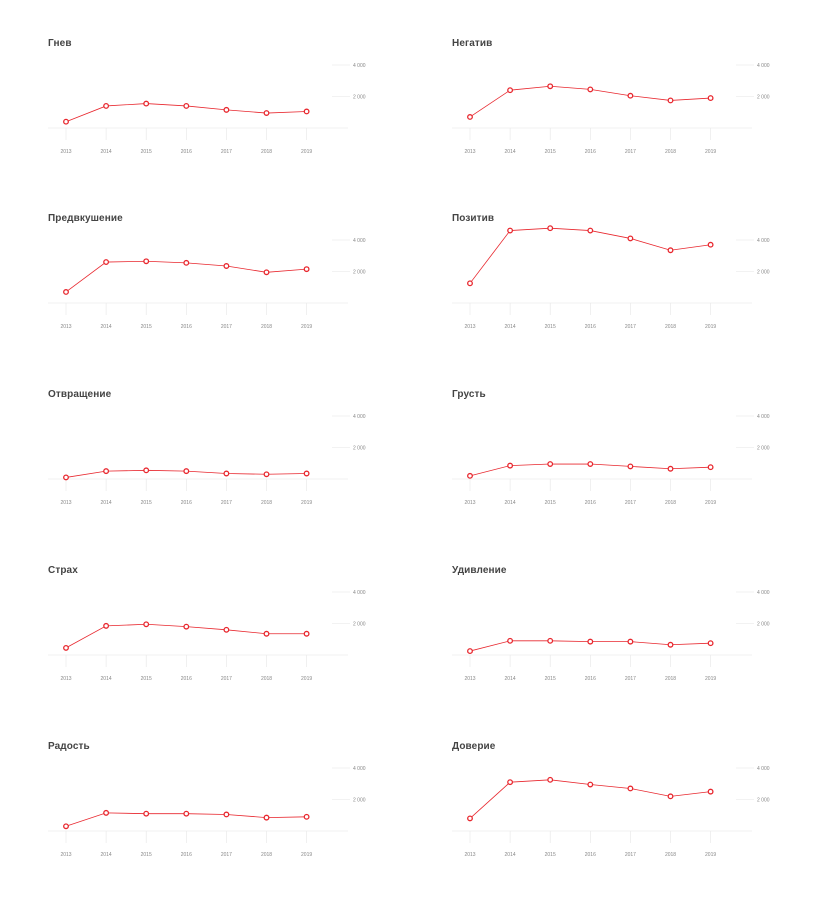  Describe the element at coordinates (590, 255) in the screenshot. I see `series-line` at that location.